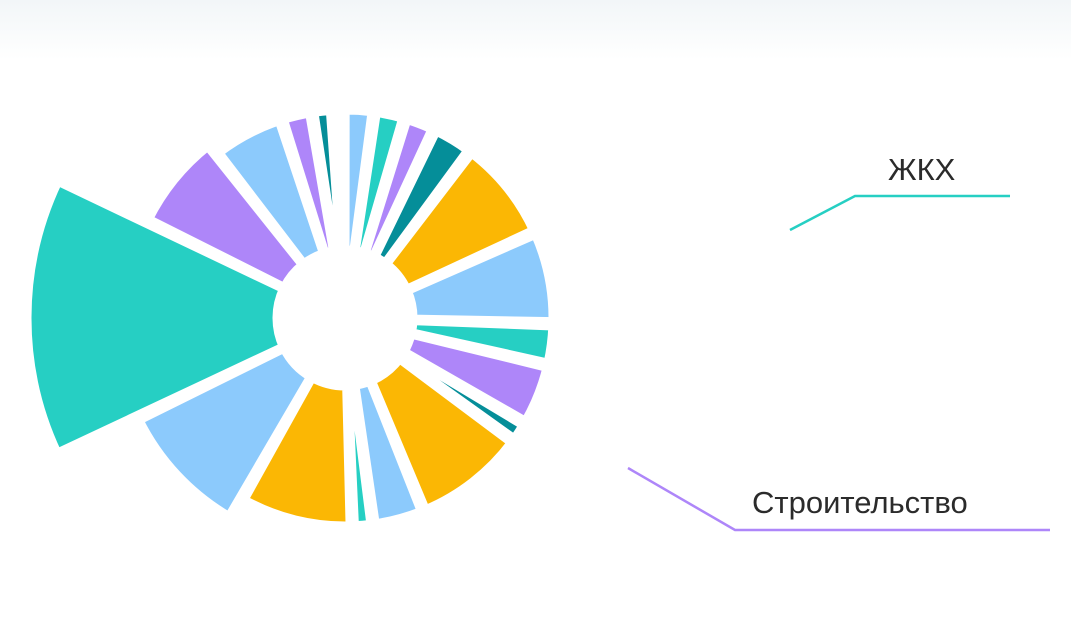  I want to click on callout-line-stroitelstvo, so click(838, 499).